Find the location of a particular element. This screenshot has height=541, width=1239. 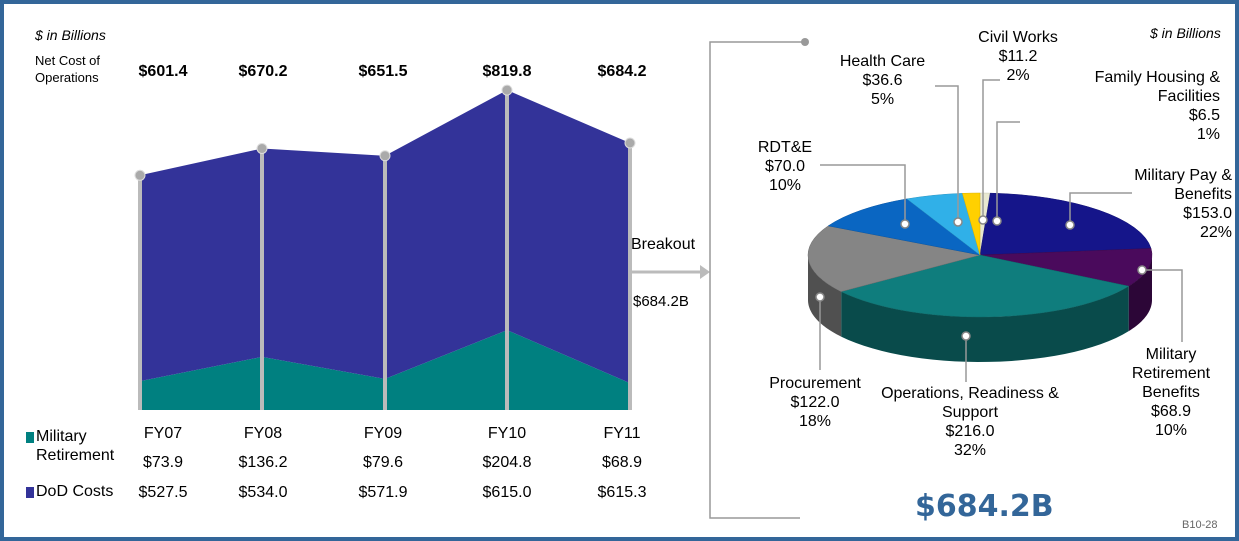

pie-label: Procurement $122.0 18% is located at coordinates (815, 402).